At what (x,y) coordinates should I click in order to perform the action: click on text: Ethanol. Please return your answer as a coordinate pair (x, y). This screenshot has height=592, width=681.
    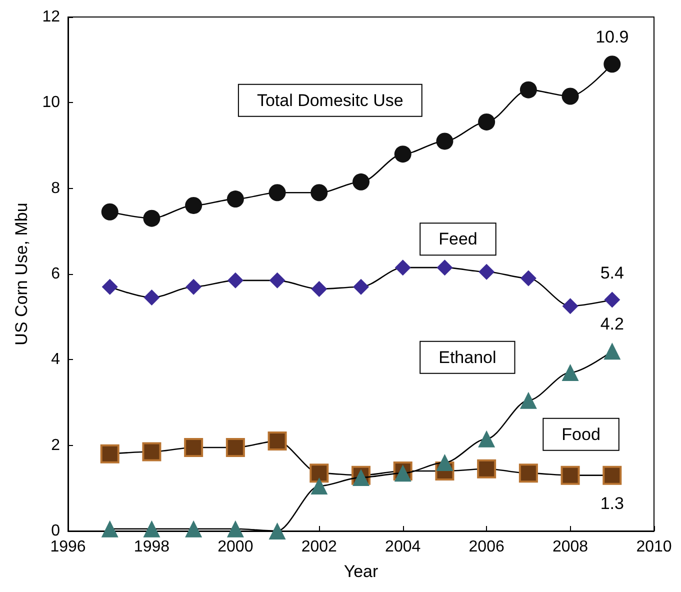
    Looking at the image, I should click on (467, 357).